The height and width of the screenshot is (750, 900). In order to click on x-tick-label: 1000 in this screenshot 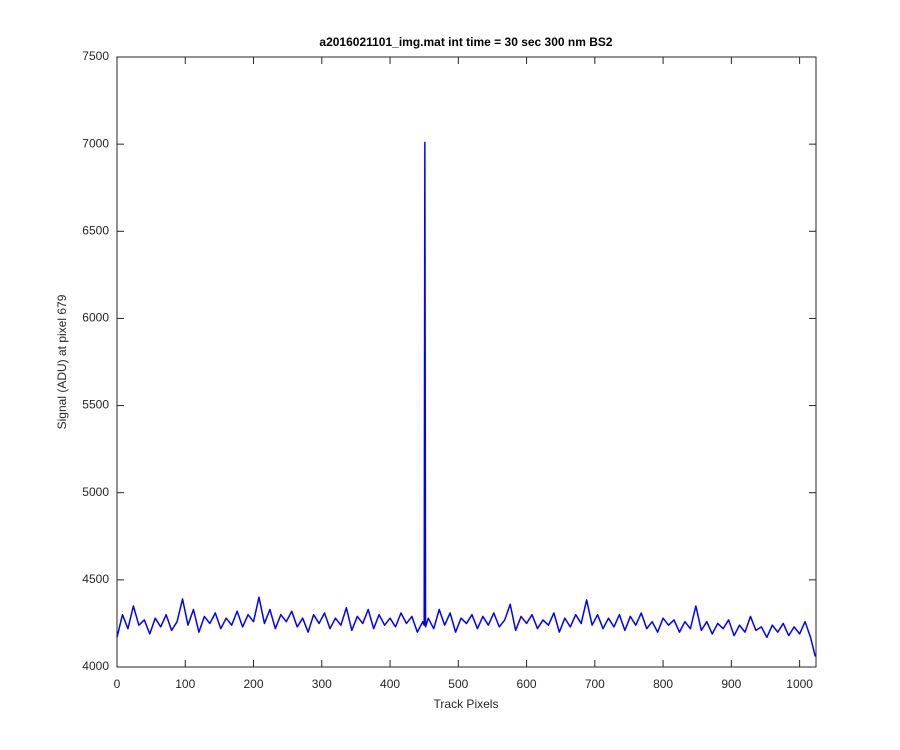, I will do `click(799, 684)`.